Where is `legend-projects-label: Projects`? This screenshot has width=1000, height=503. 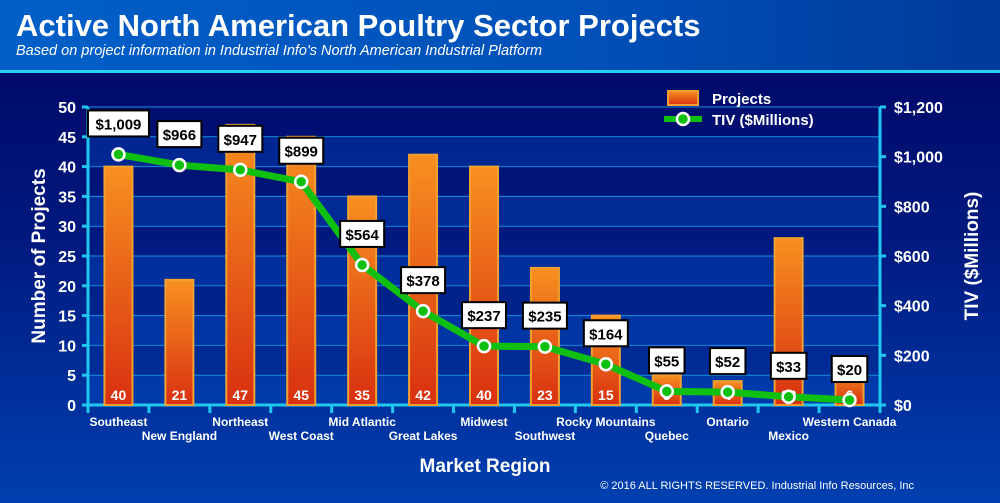 legend-projects-label: Projects is located at coordinates (741, 99).